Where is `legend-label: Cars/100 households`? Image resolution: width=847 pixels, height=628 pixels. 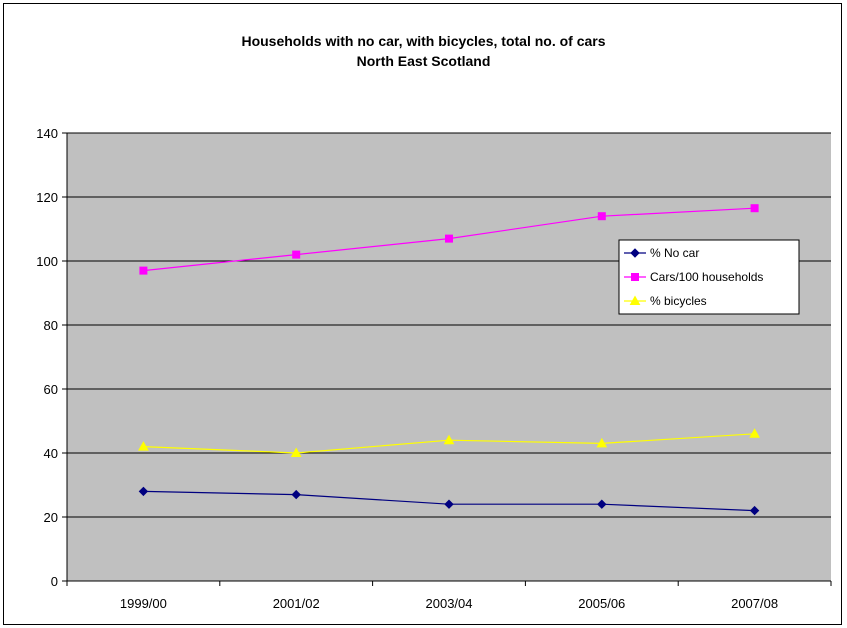
legend-label: Cars/100 households is located at coordinates (706, 277).